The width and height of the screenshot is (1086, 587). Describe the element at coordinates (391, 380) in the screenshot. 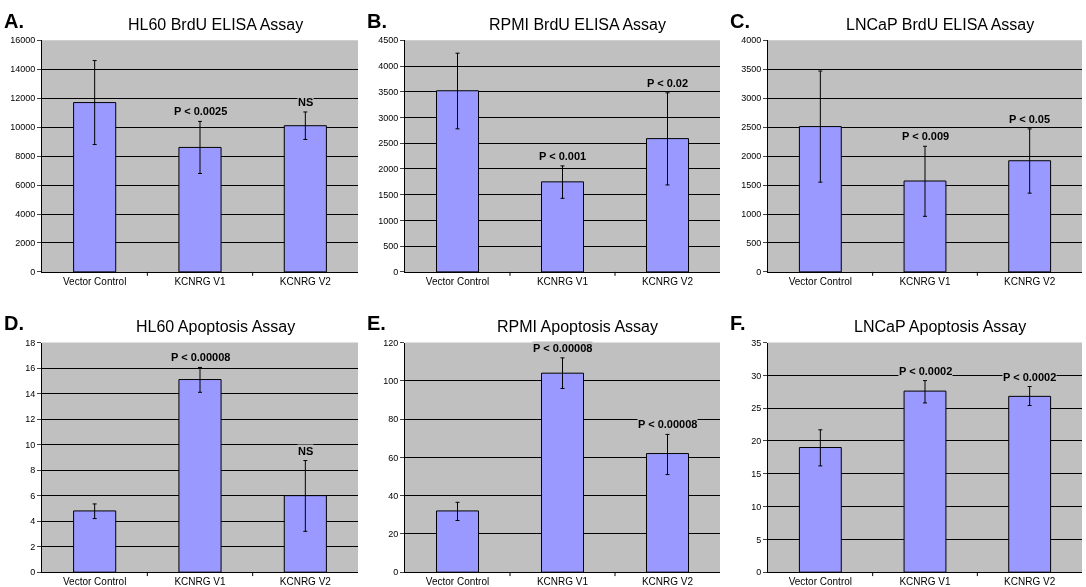

I see `y-tick-label: 100` at that location.